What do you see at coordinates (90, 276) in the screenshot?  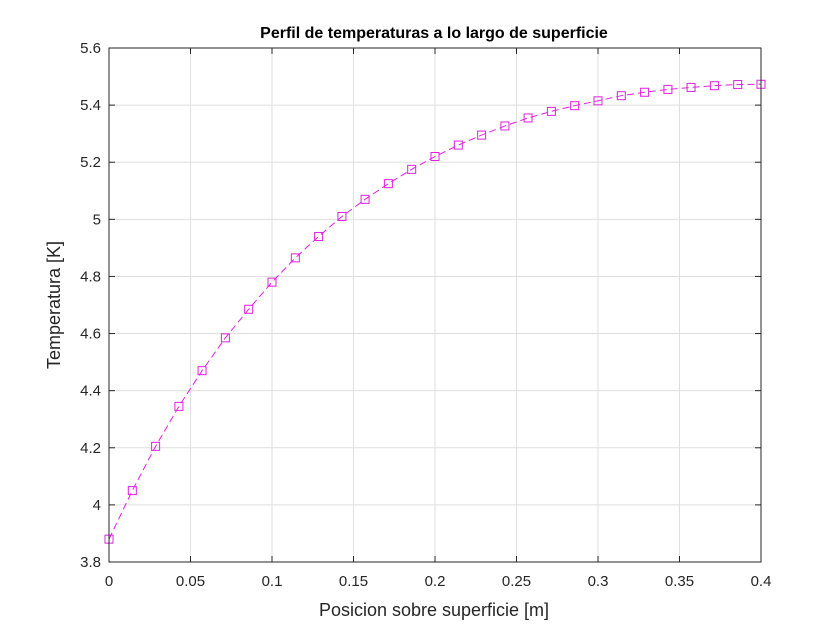 I see `y-tick-label: 4.8` at bounding box center [90, 276].